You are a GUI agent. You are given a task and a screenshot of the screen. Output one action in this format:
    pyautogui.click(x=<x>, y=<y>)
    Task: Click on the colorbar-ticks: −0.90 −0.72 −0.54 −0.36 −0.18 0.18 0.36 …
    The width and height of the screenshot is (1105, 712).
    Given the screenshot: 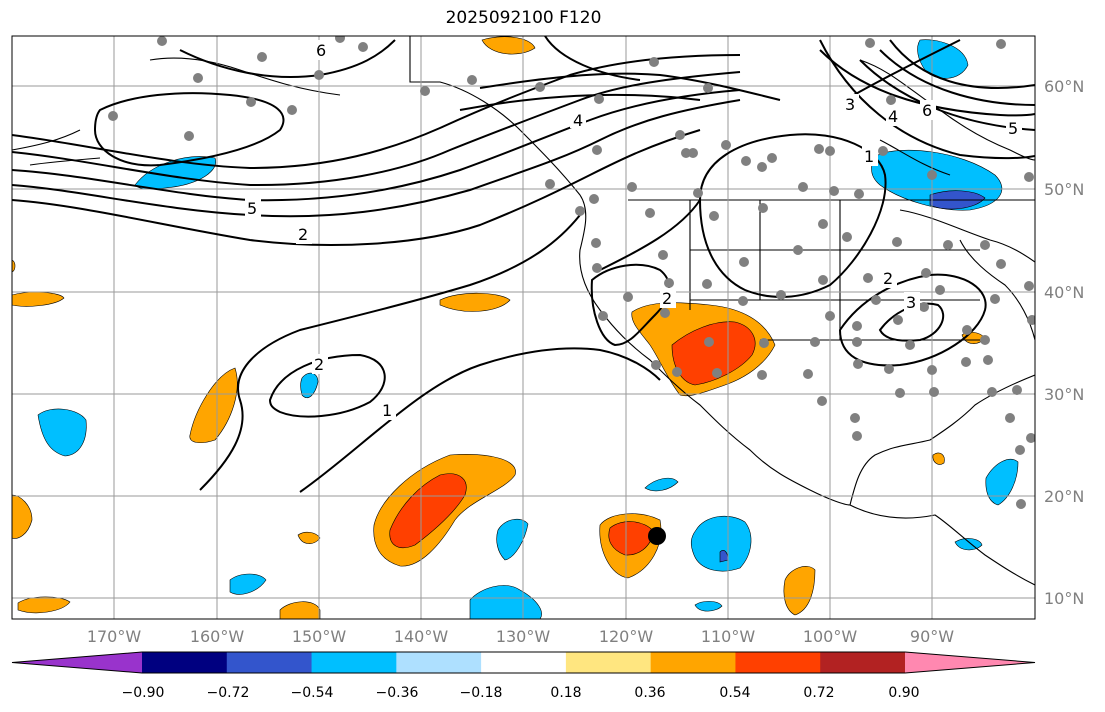 What is the action you would take?
    pyautogui.click(x=521, y=693)
    